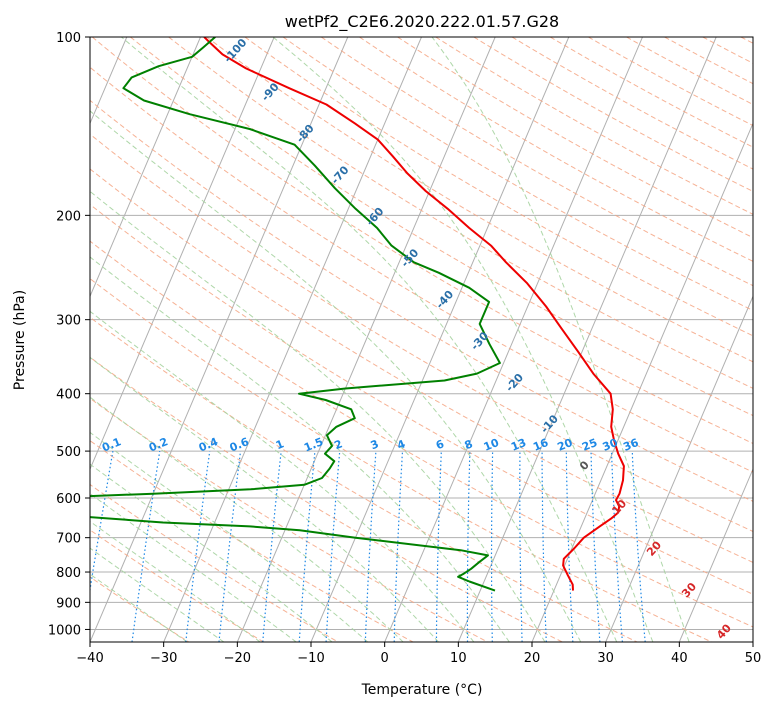  Describe the element at coordinates (68, 499) in the screenshot. I see `y-tick-label: 600` at that location.